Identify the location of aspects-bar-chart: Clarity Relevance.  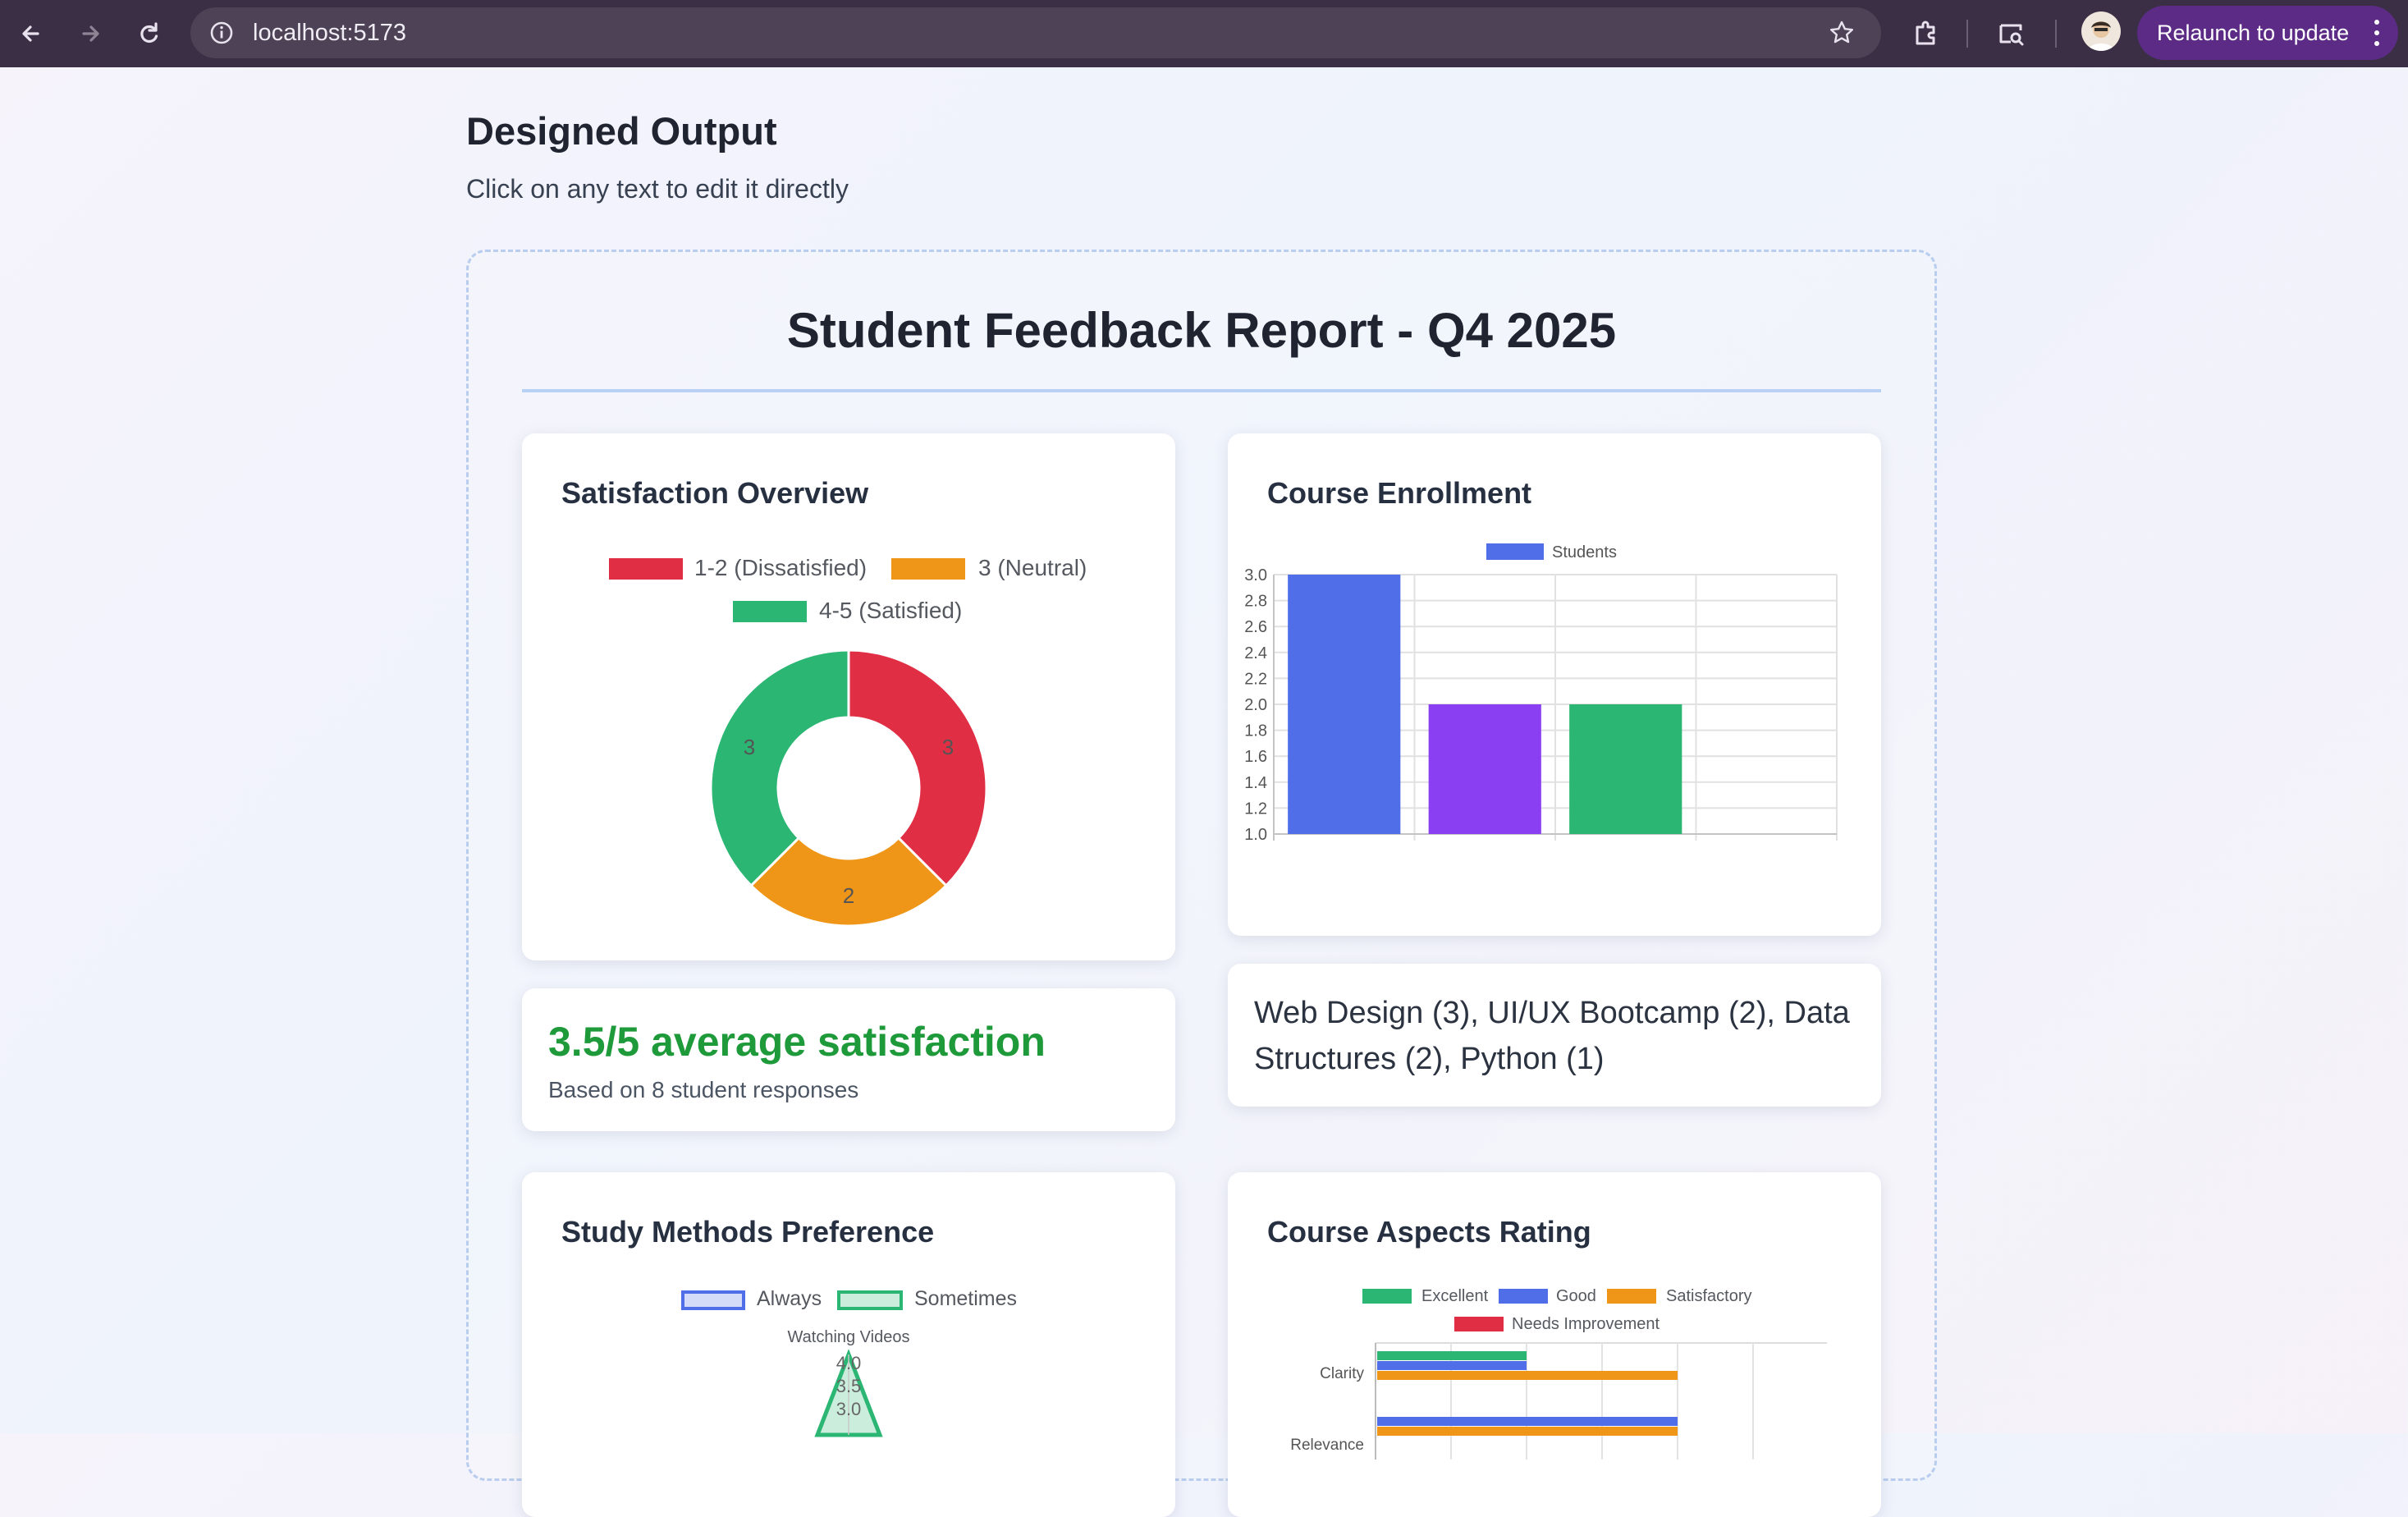
(1558, 1401).